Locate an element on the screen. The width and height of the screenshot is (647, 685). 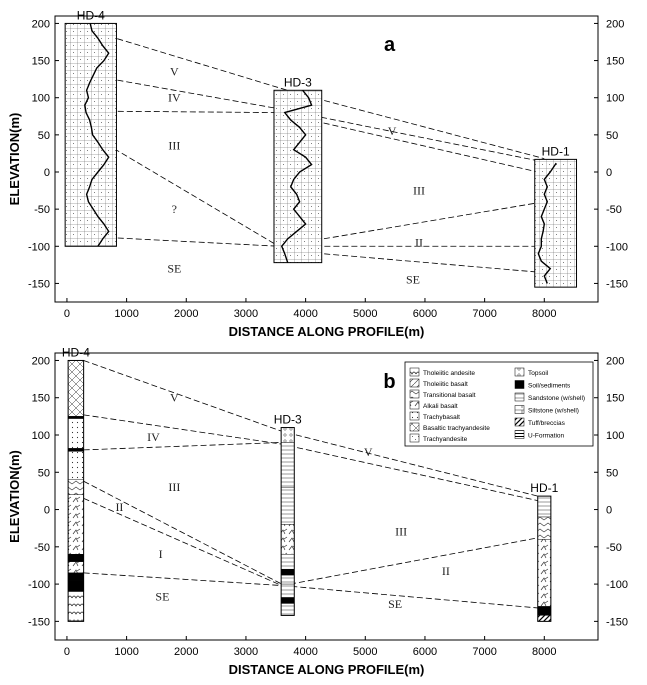
zone-label: IV is located at coordinates (153, 437).